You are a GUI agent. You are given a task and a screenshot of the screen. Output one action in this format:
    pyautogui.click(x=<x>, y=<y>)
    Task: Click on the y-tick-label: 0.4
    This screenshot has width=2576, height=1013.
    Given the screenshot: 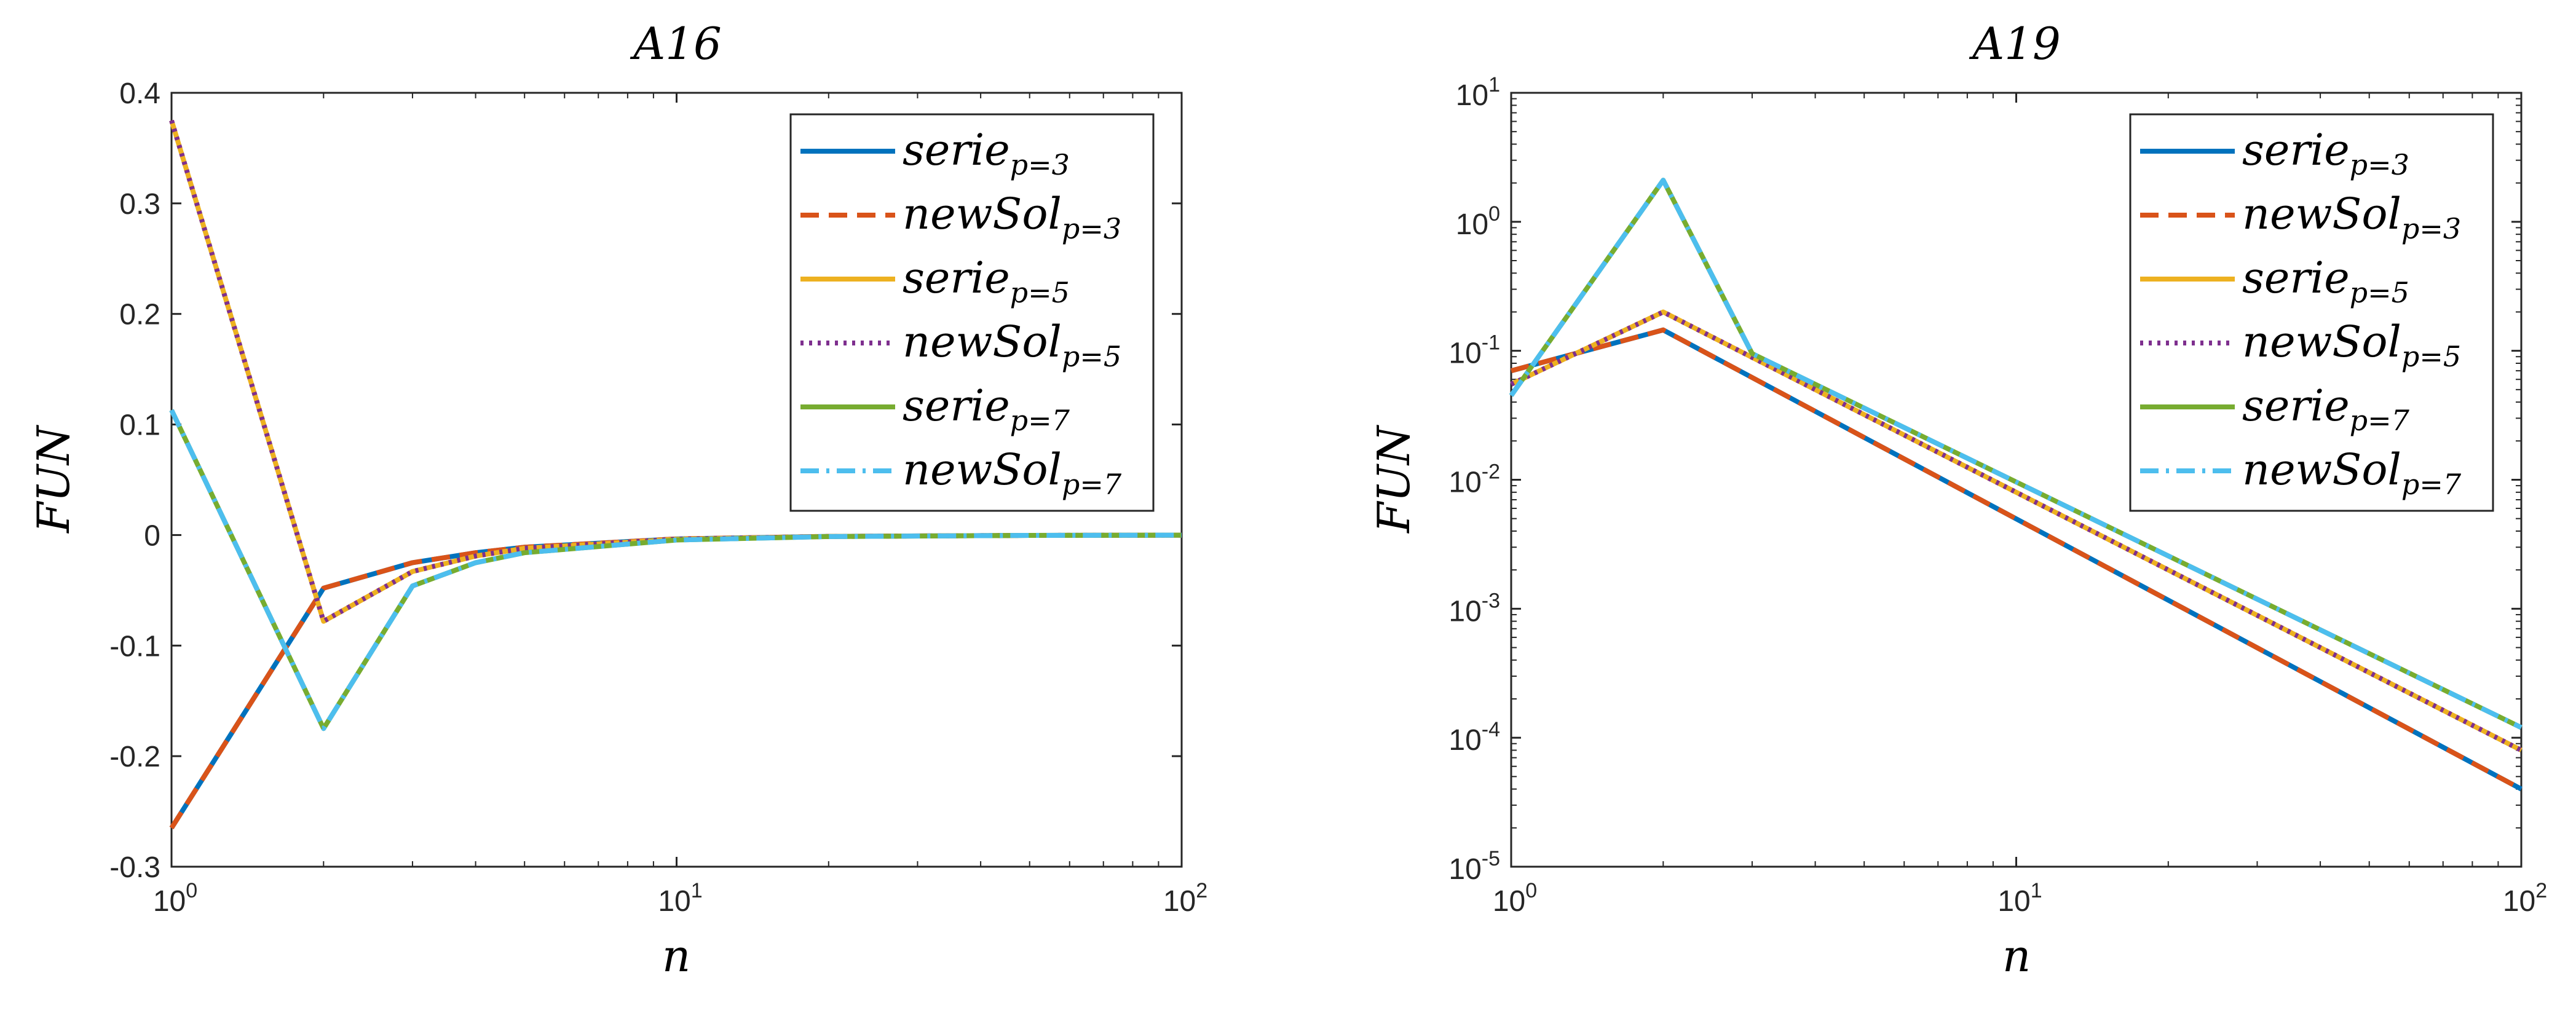 What is the action you would take?
    pyautogui.click(x=139, y=93)
    